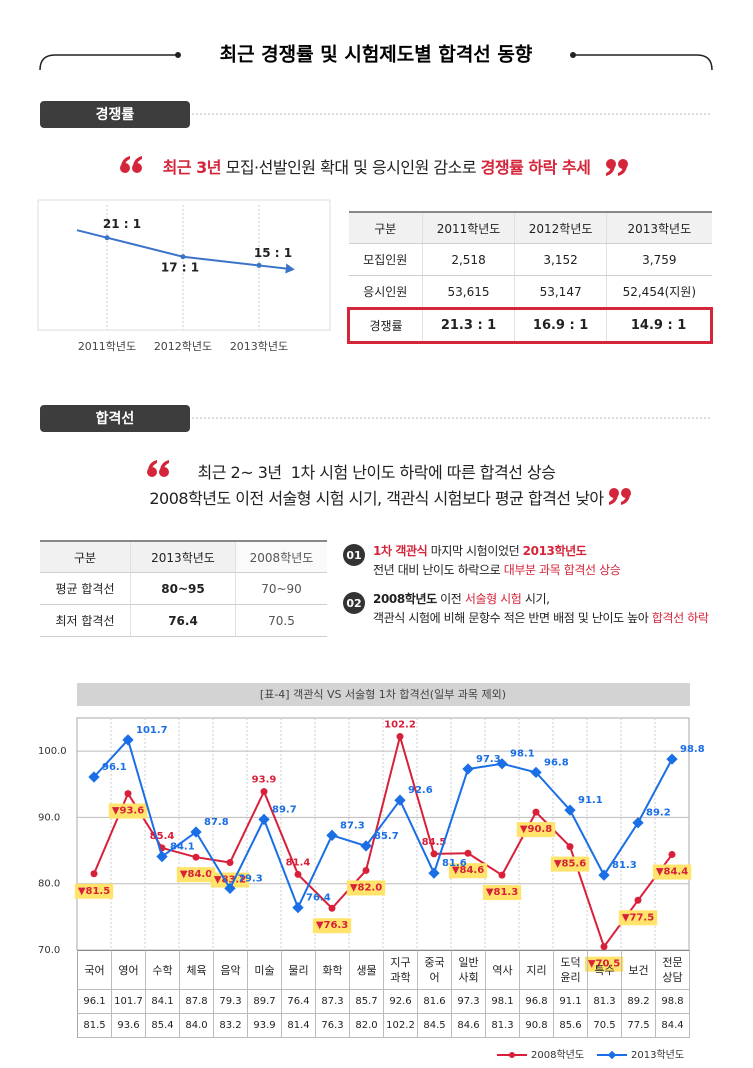  Describe the element at coordinates (351, 167) in the screenshot. I see `quote-text: 모집·선발인원 확대 및 응시인원 감소로` at that location.